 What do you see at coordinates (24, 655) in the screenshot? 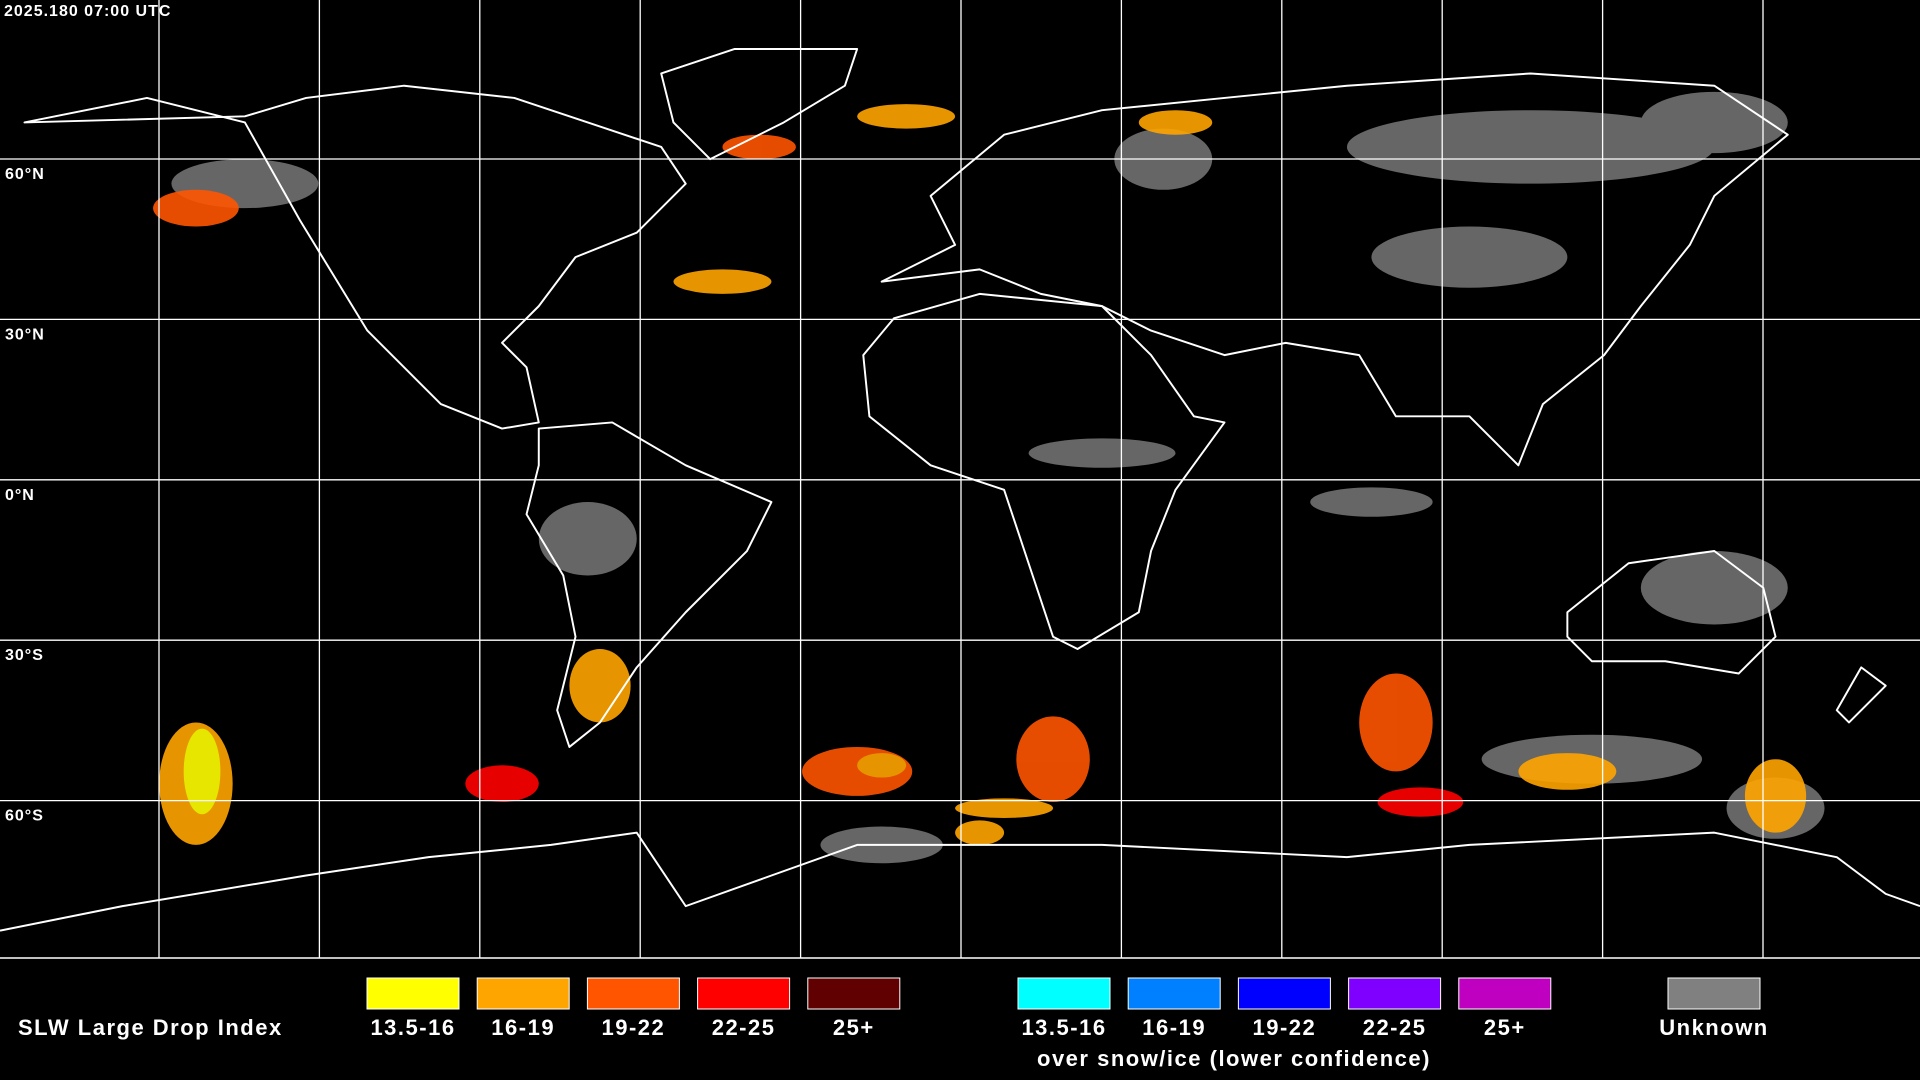
I see `latitude-label: 30°S` at bounding box center [24, 655].